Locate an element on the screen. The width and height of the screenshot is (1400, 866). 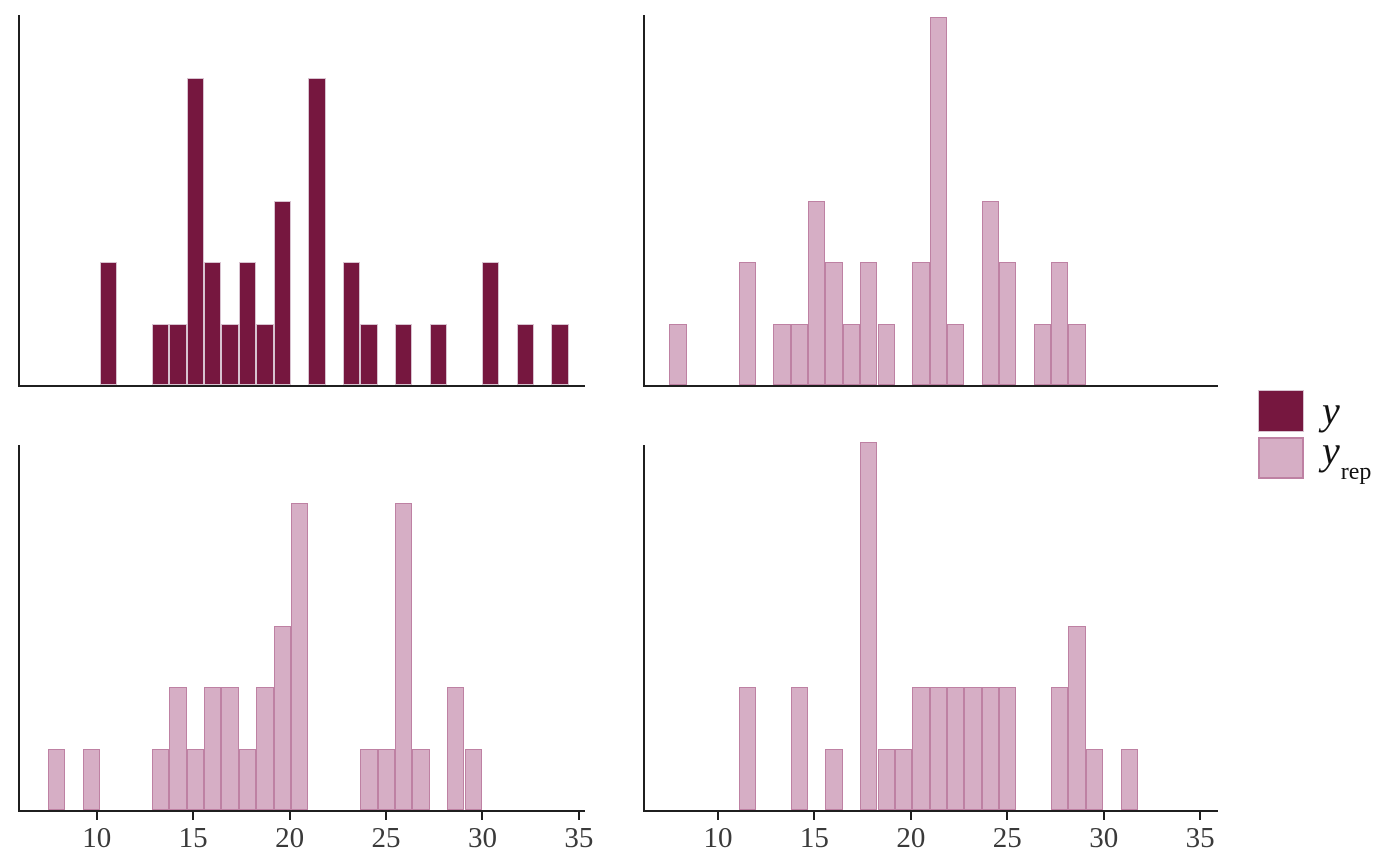
legend-label-yrep: yrep is located at coordinates (1347, 456).